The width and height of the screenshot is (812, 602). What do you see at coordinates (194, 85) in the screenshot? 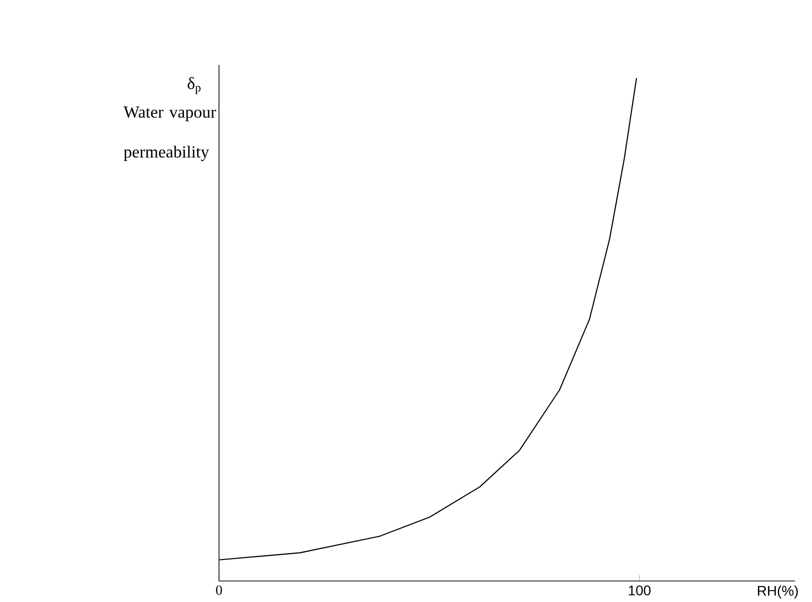
I see `y-axis-title: δ$_{p}$` at bounding box center [194, 85].